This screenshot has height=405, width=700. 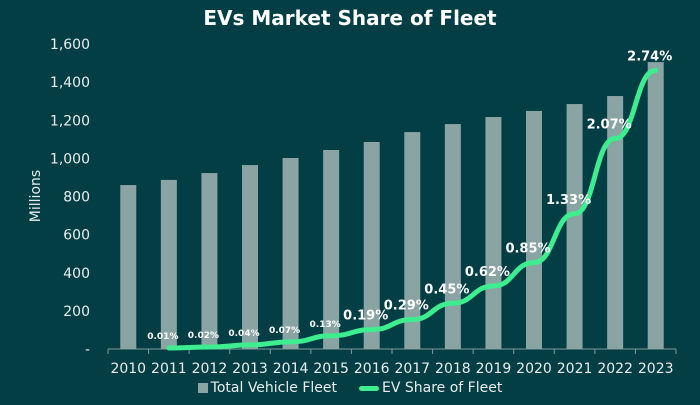 I want to click on x-tick-label: 2022, so click(x=615, y=369).